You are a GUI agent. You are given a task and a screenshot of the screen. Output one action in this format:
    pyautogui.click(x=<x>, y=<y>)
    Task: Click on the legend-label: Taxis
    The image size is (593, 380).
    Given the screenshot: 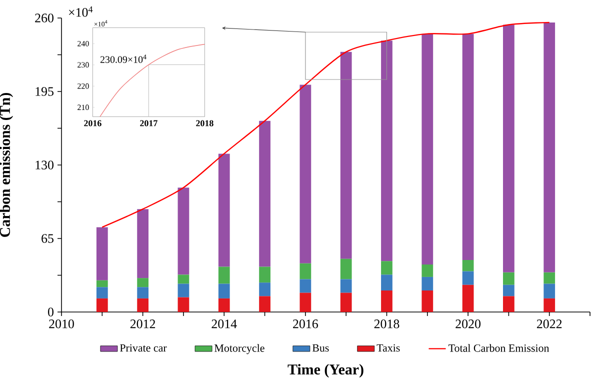 What is the action you would take?
    pyautogui.click(x=388, y=348)
    